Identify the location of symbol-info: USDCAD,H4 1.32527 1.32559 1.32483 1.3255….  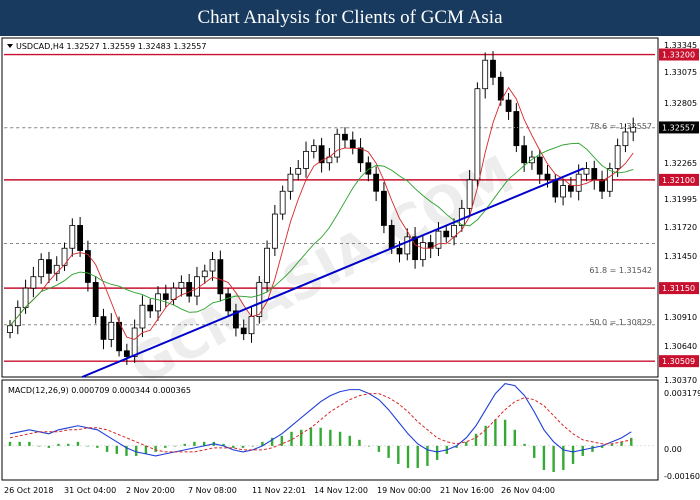
(111, 46).